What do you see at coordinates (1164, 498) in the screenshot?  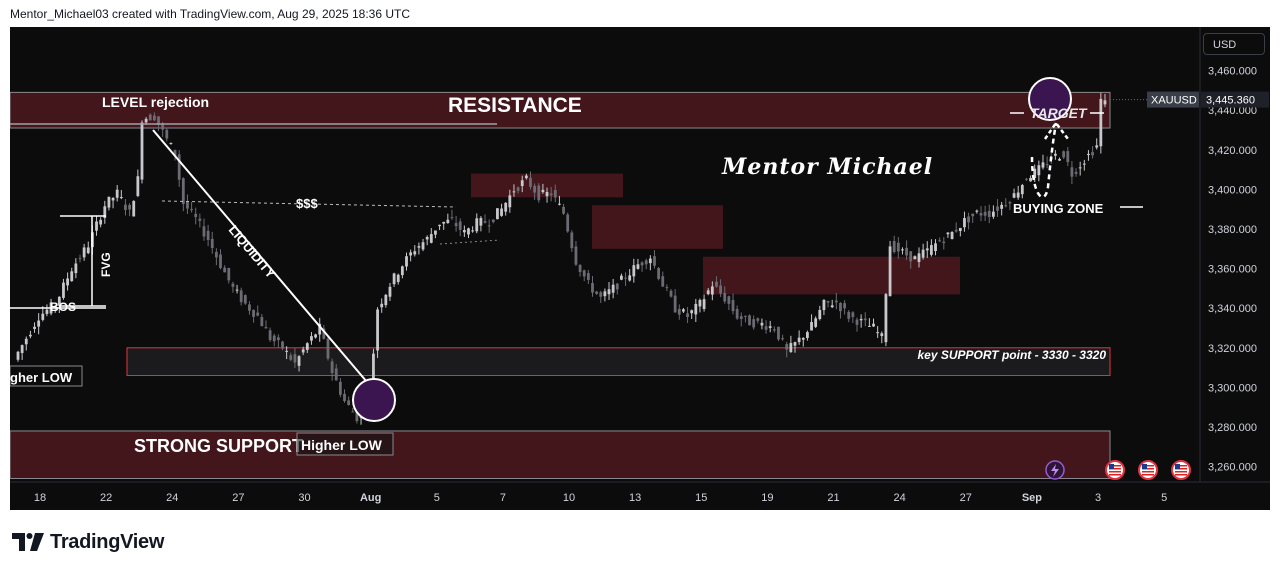 I see `x-tick-label: 5` at bounding box center [1164, 498].